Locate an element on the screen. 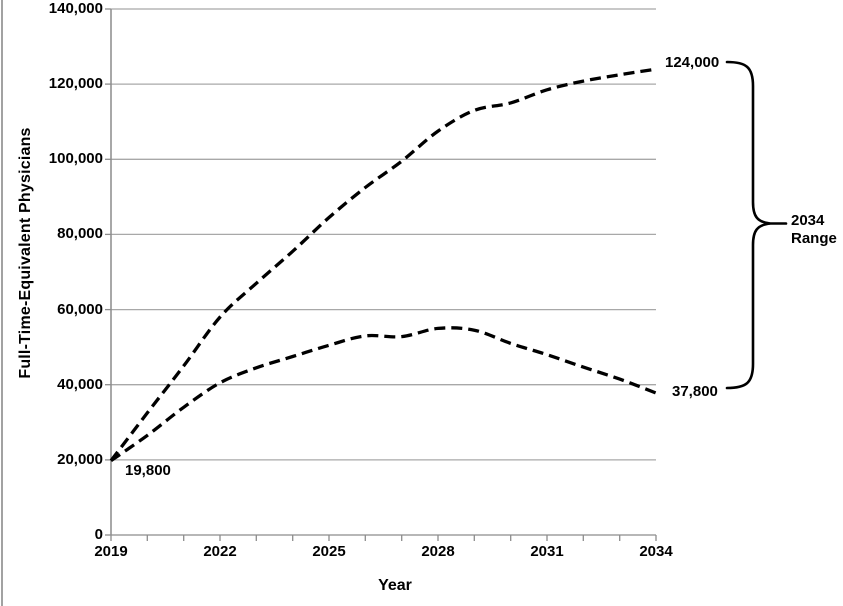 This screenshot has width=843, height=606. y-tick-label-100000: 100,000 is located at coordinates (75, 158).